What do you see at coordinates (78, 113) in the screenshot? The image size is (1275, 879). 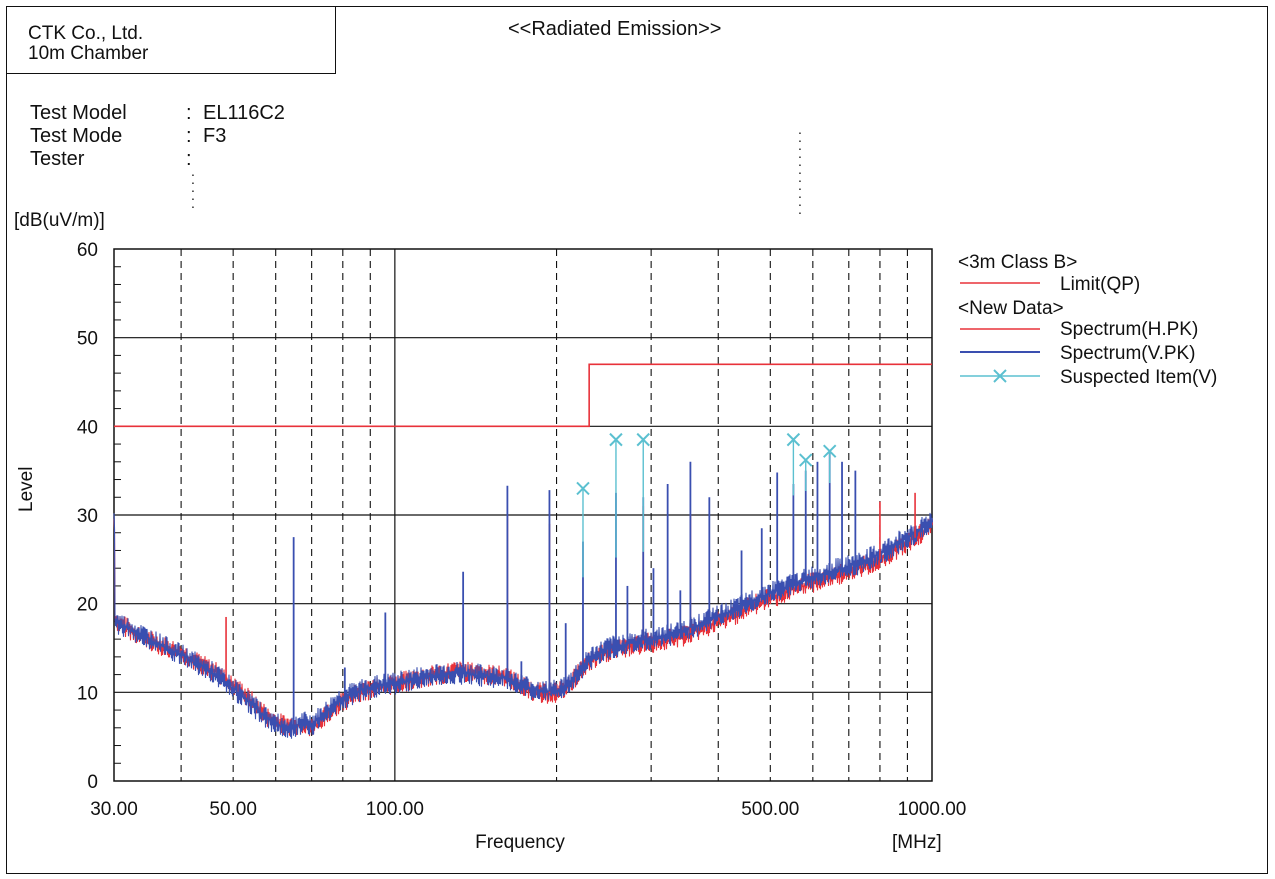 I see `info-label: Test Model` at bounding box center [78, 113].